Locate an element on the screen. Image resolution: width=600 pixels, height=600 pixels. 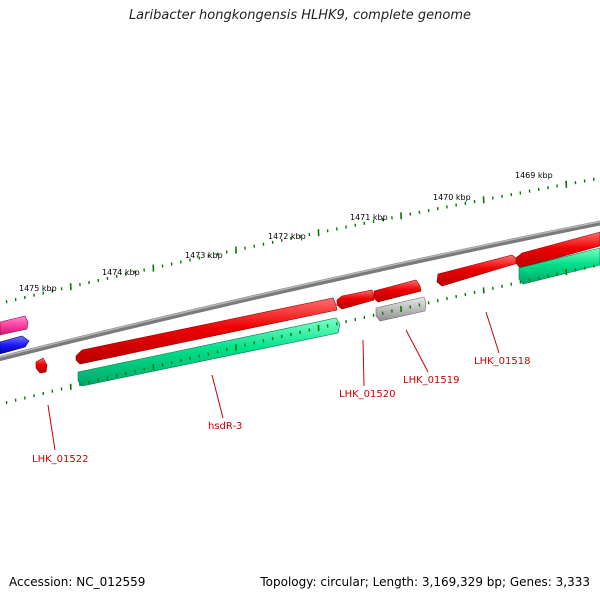
kbp-label: 1472 kbp is located at coordinates (287, 236).